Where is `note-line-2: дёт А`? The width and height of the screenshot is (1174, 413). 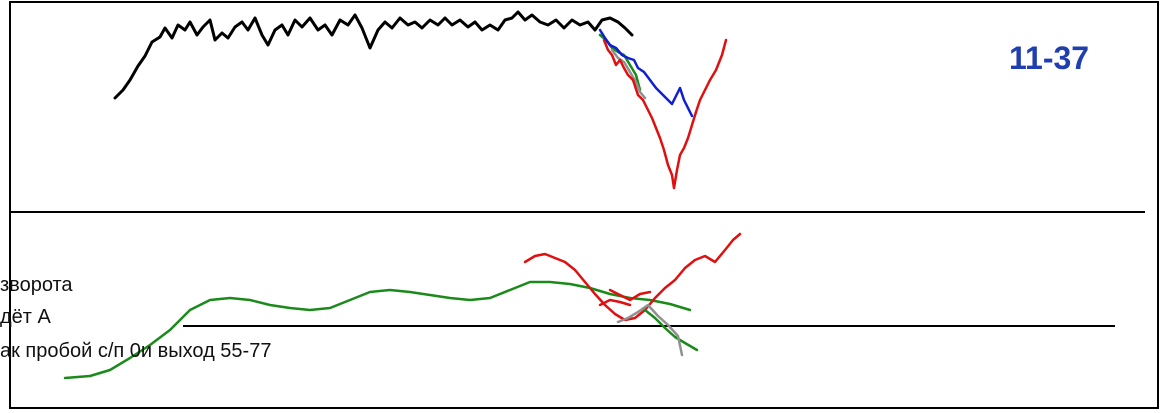 note-line-2: дёт А is located at coordinates (25, 317).